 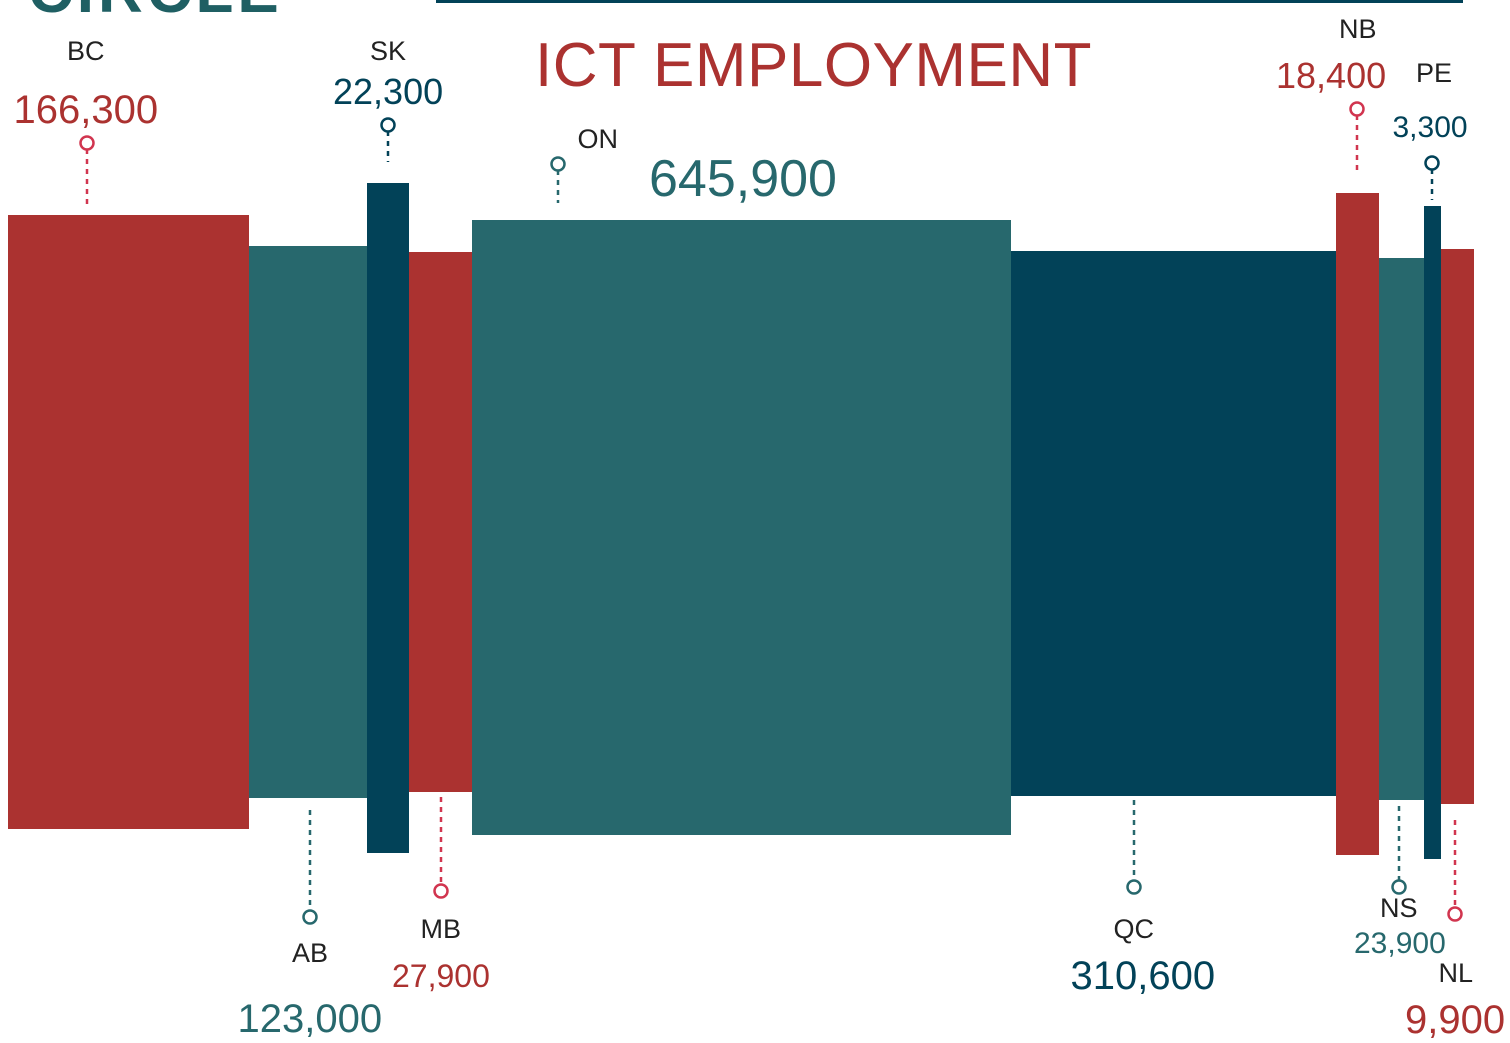 I want to click on bar-sk, so click(x=388, y=518).